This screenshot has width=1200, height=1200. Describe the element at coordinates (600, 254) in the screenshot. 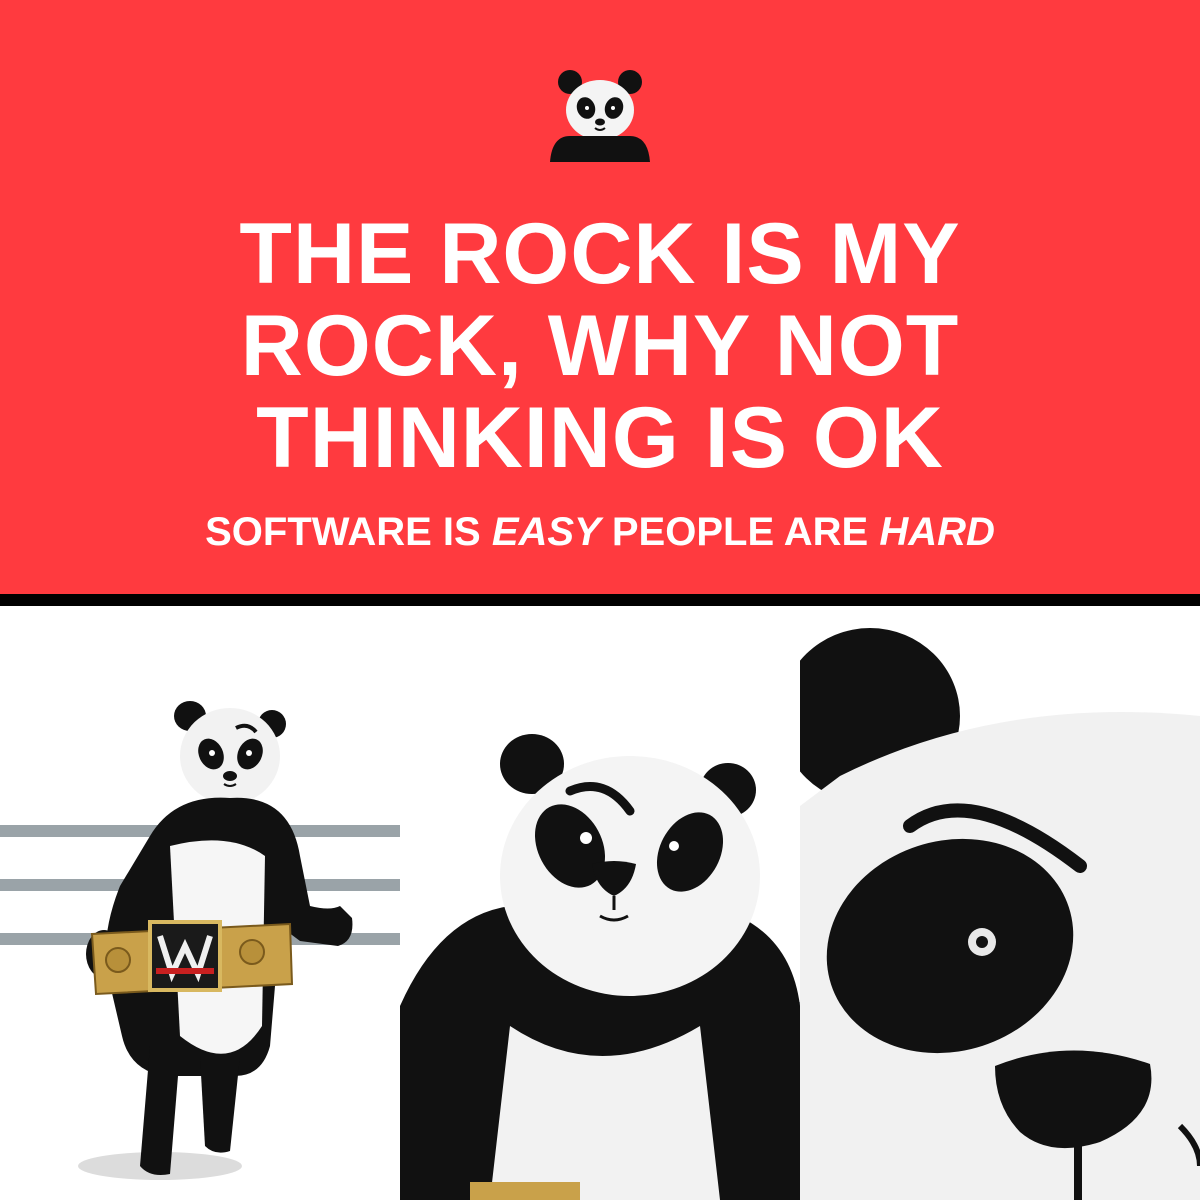

I see `title-line-1: THE ROCK IS MY` at that location.